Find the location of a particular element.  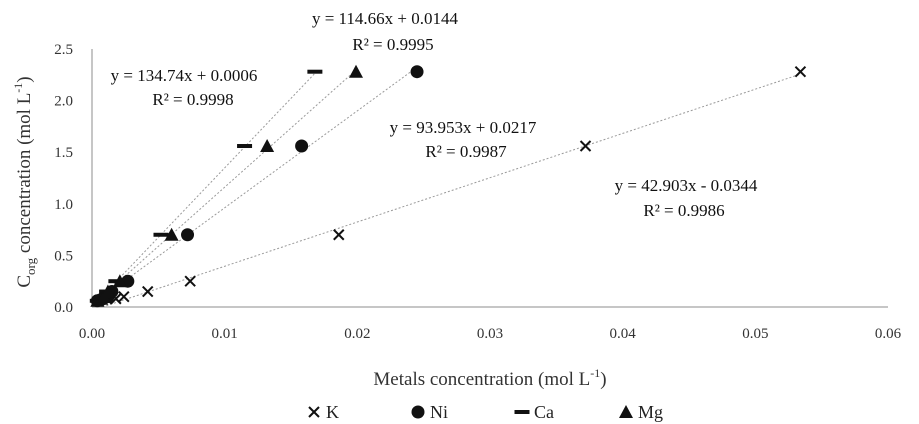

y-axis-title-exponent: -1 is located at coordinates (18, 88).